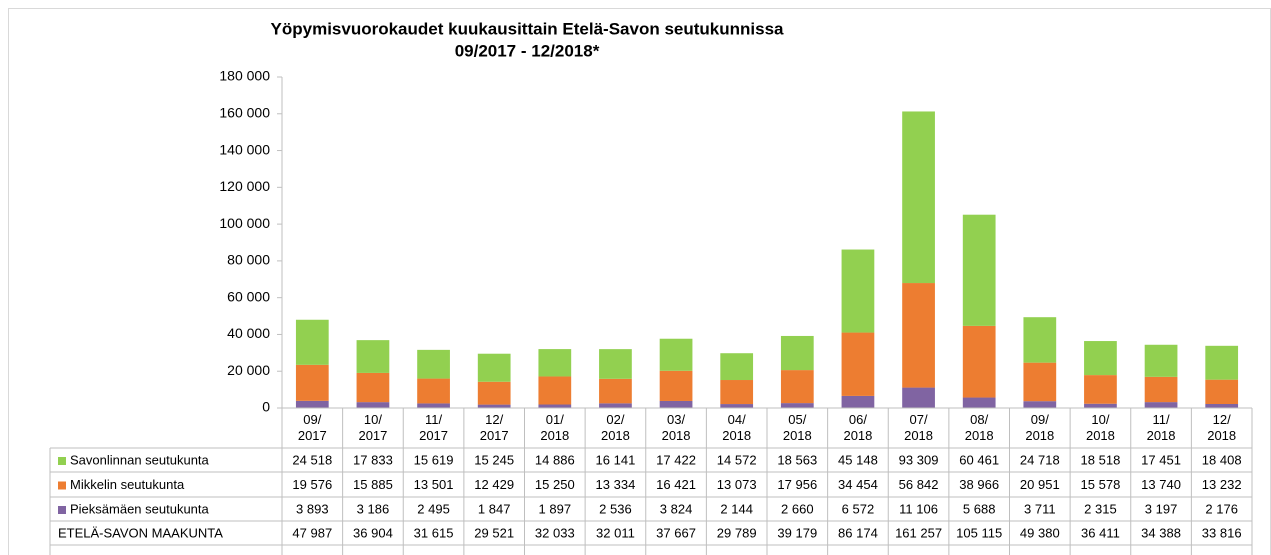  I want to click on table-value: 39 179, so click(797, 532).